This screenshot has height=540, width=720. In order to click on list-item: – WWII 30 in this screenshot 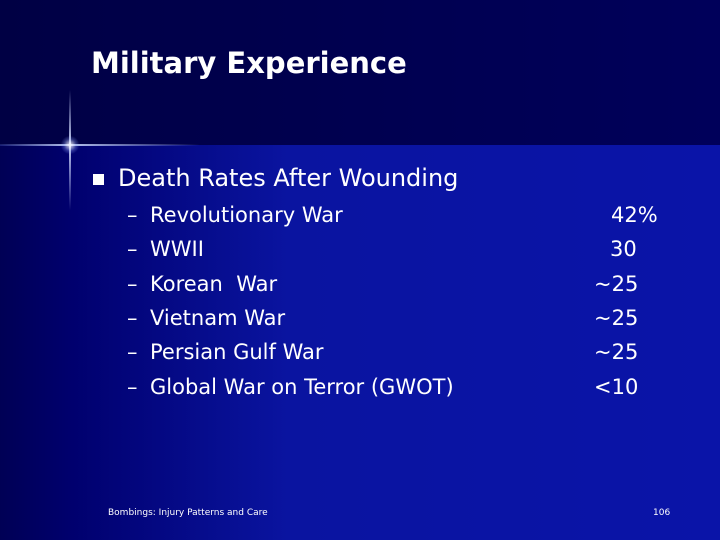, I will do `click(397, 249)`.